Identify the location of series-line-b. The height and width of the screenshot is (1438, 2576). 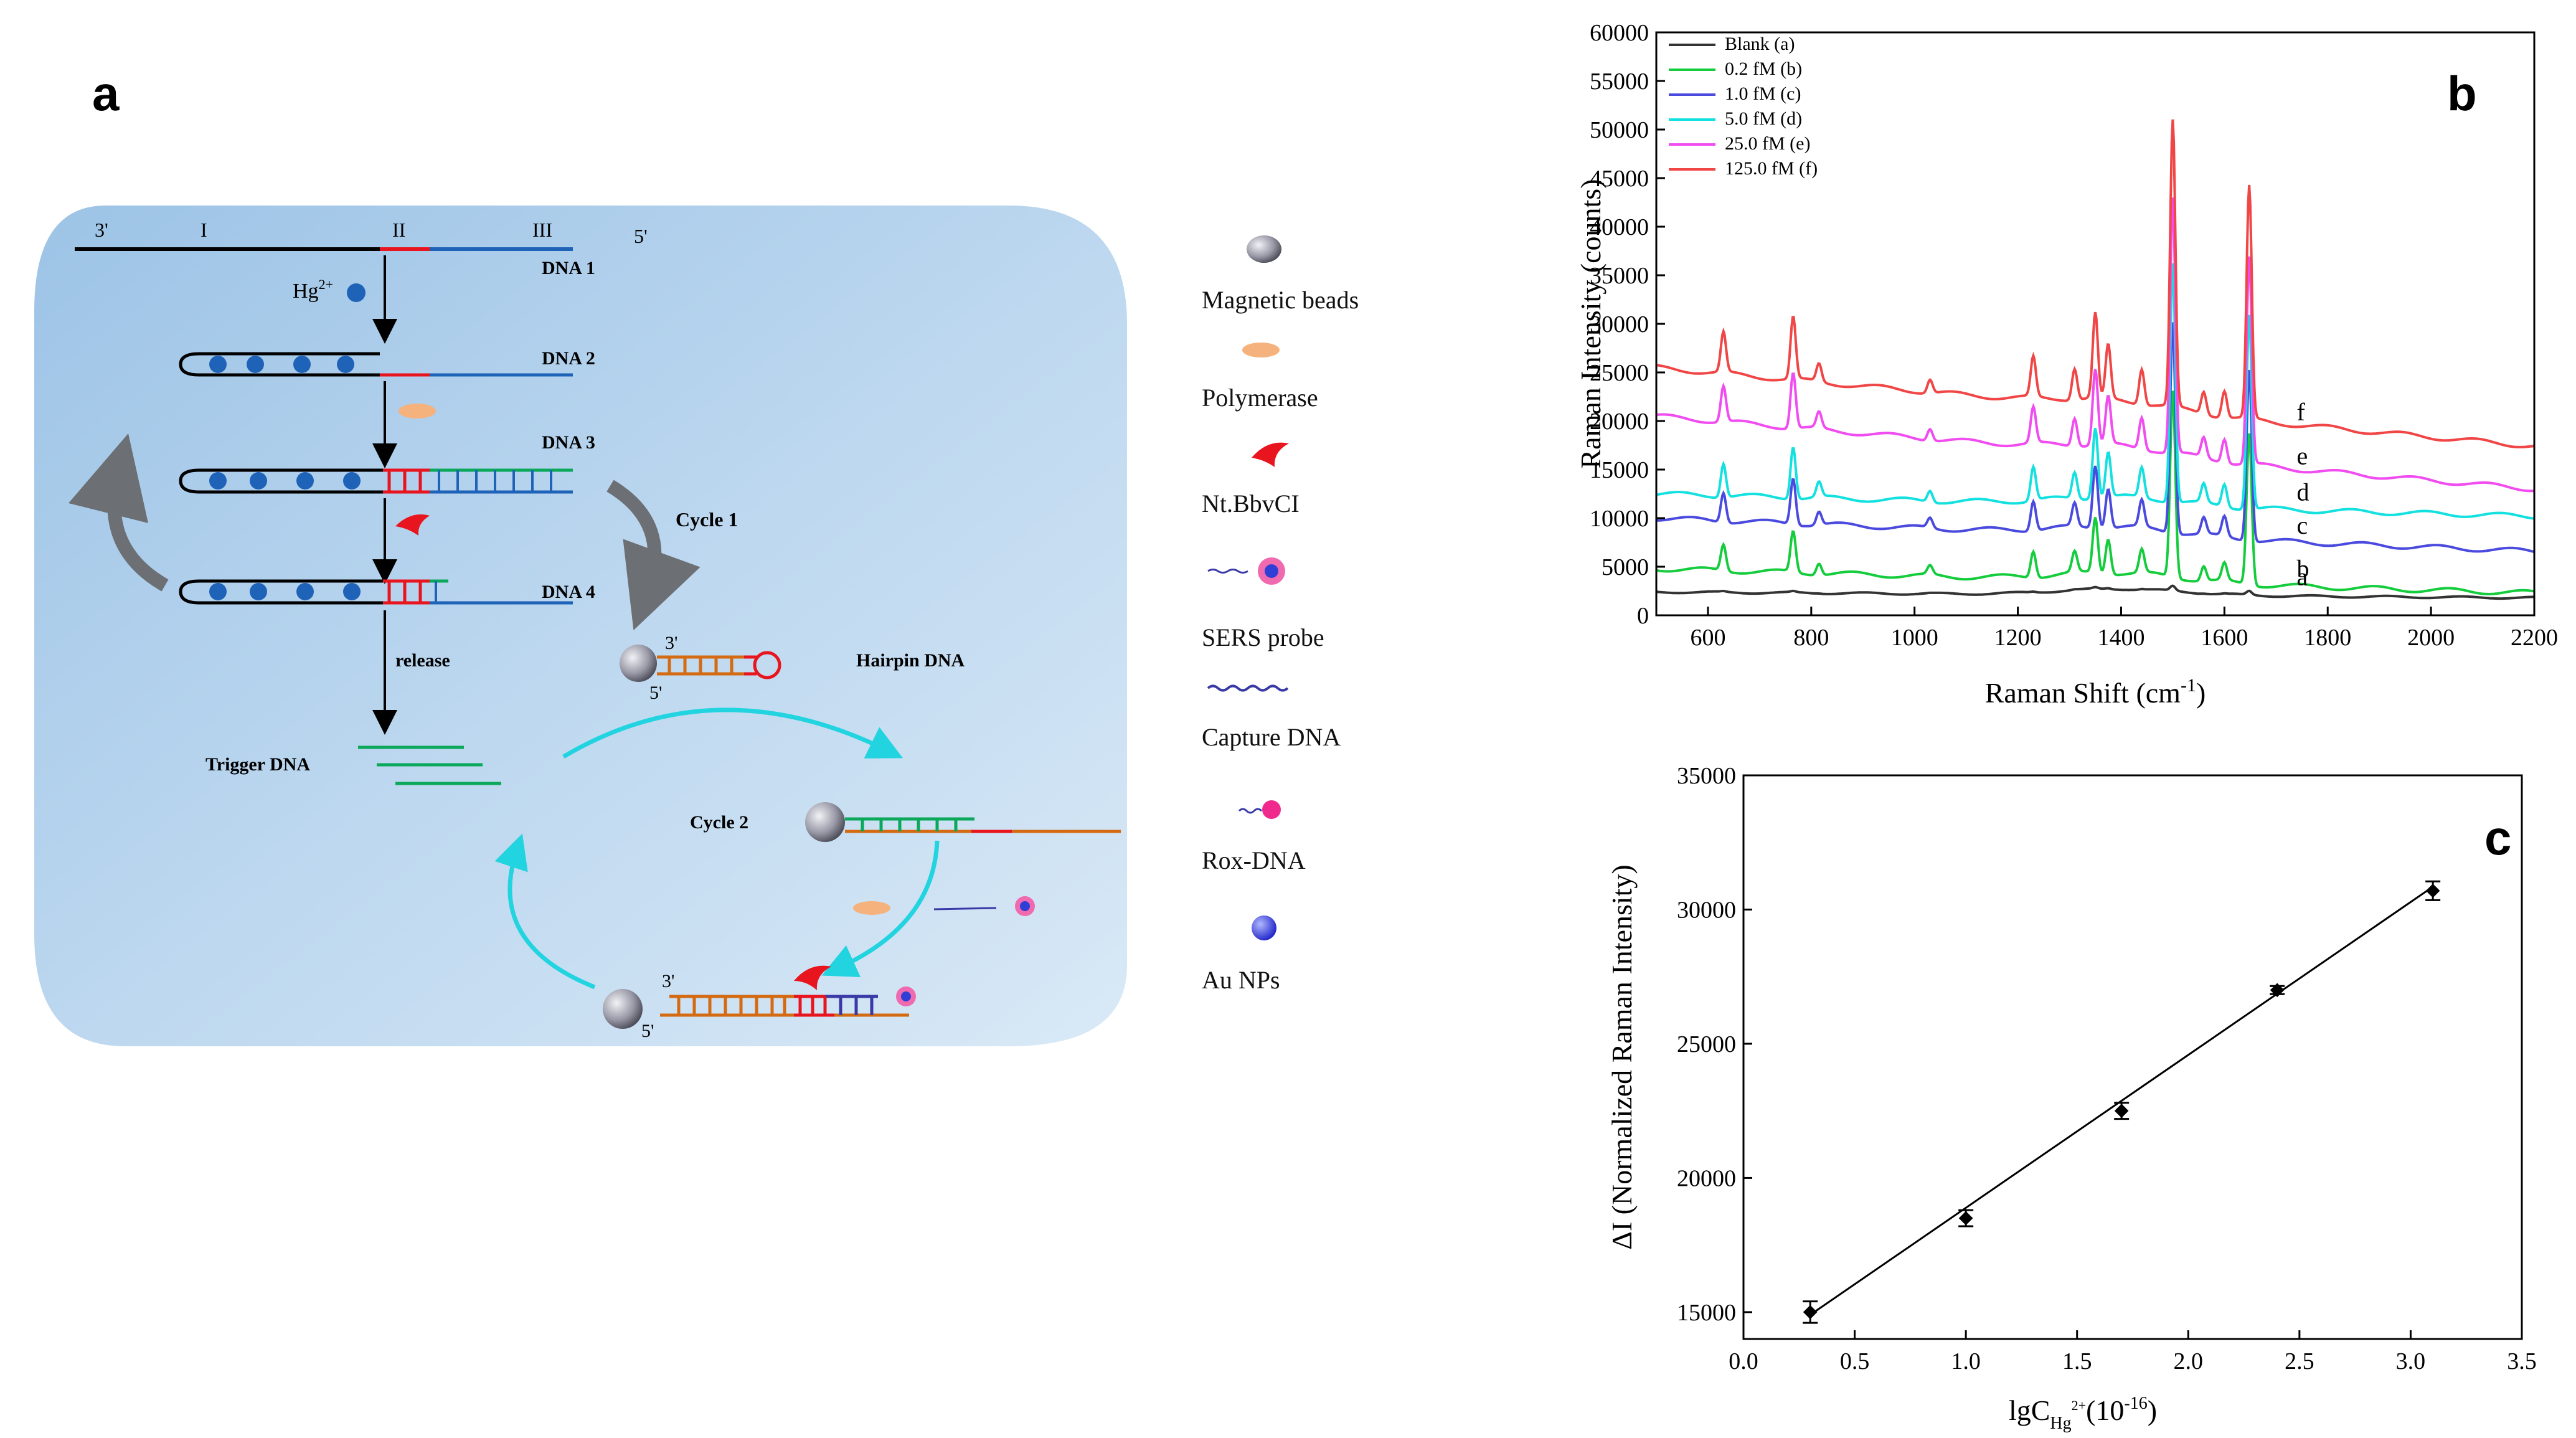
(2095, 493).